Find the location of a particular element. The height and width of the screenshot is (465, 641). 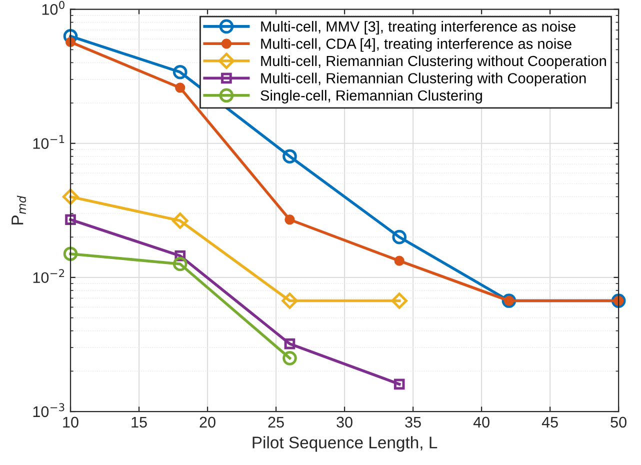

legend-label: Multi-cell, Riemannian Clustering without Cooperation is located at coordinates (433, 62).